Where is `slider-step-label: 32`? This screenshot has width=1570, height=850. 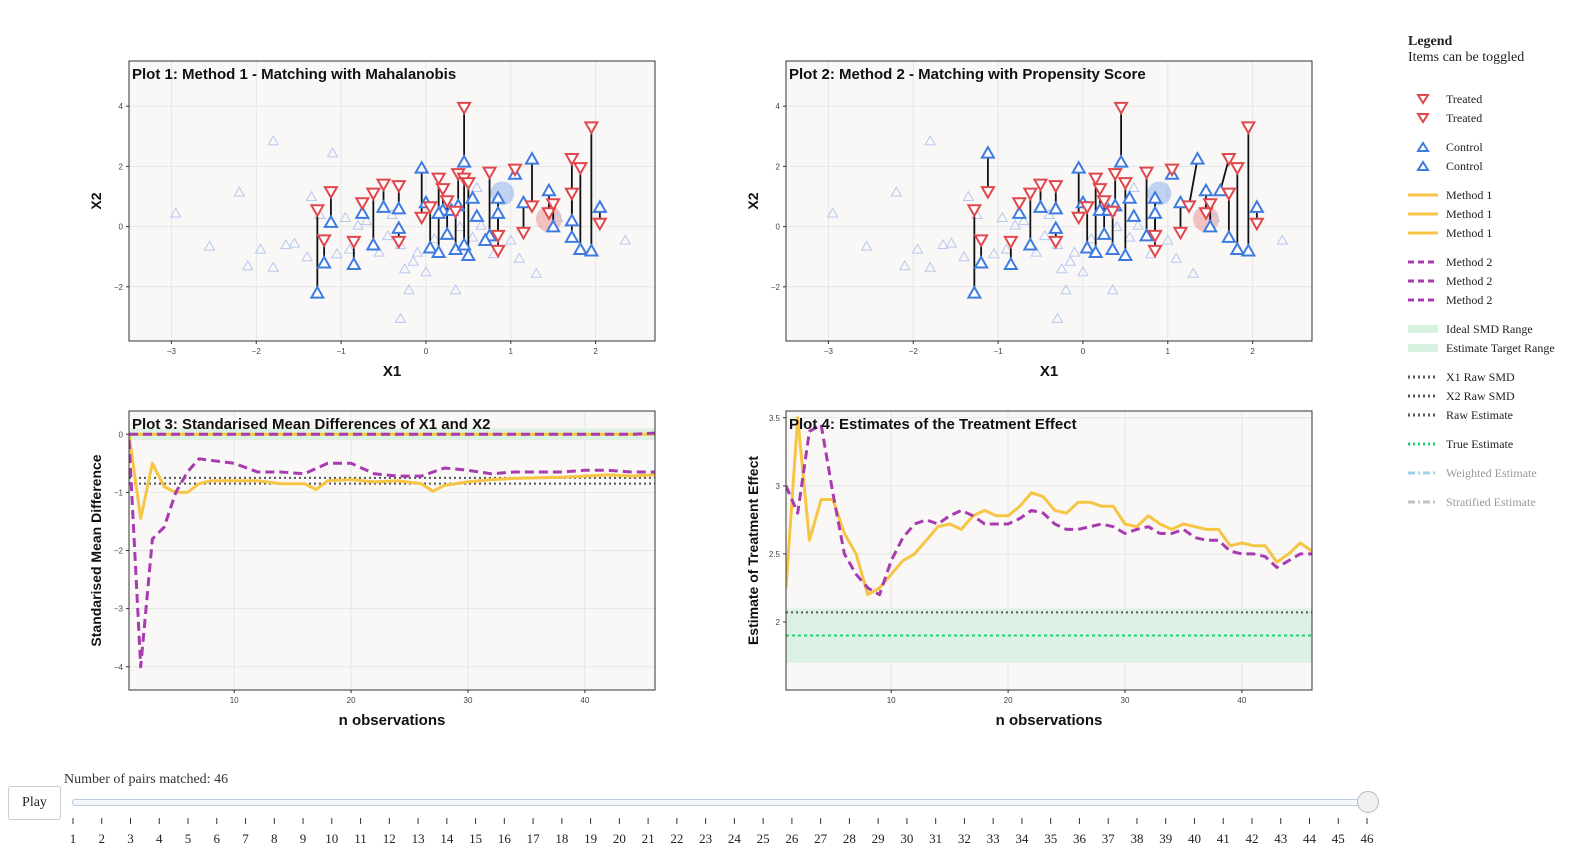
slider-step-label: 32 is located at coordinates (964, 838).